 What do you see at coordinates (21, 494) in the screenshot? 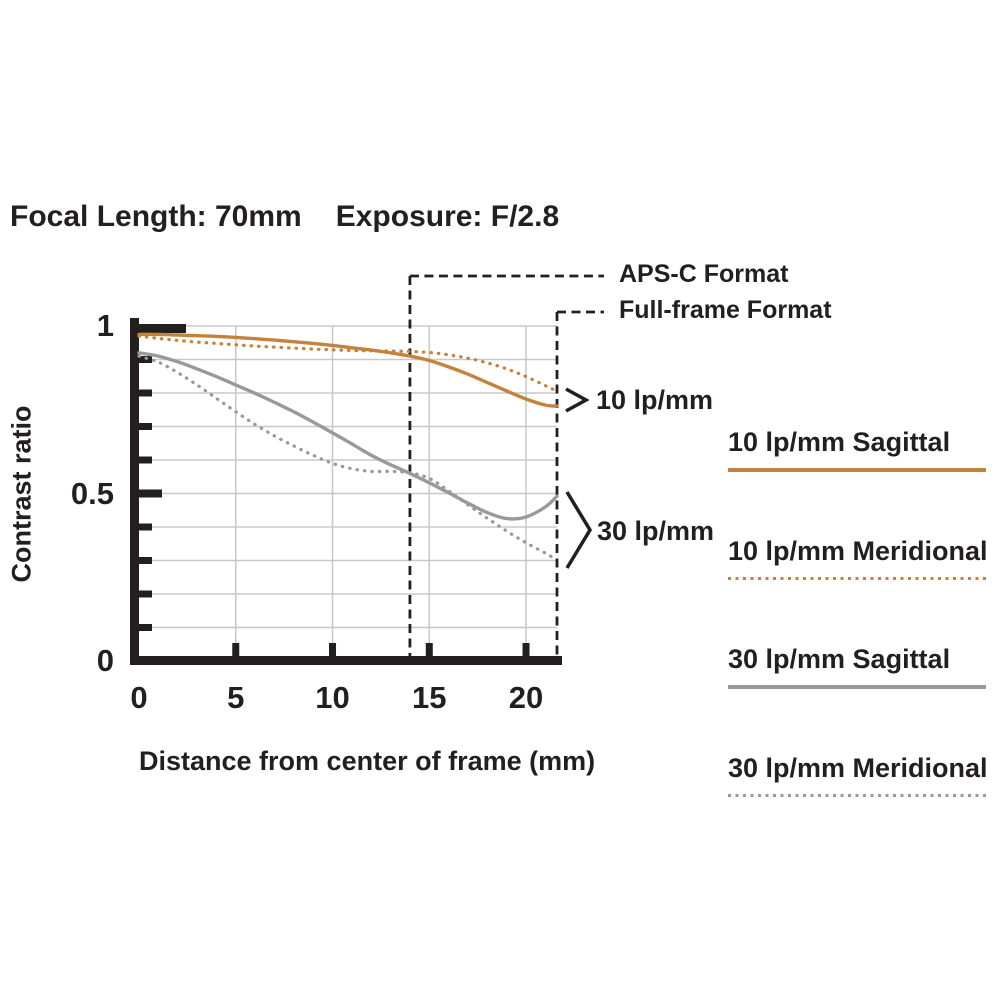
I see `y-axis-title: Contrast ratio` at bounding box center [21, 494].